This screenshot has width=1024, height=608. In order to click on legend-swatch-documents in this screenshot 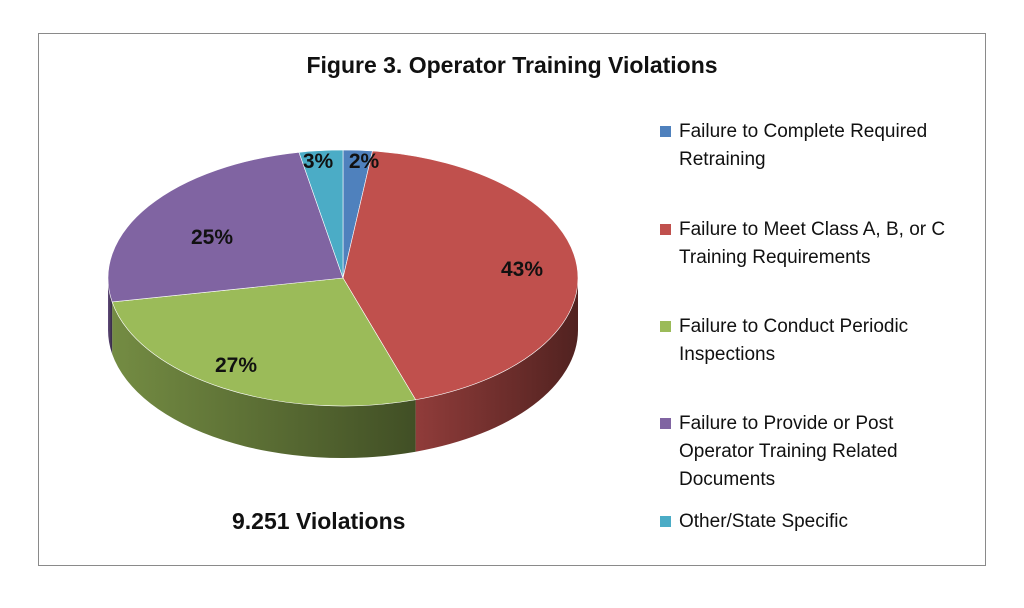, I will do `click(665, 423)`.